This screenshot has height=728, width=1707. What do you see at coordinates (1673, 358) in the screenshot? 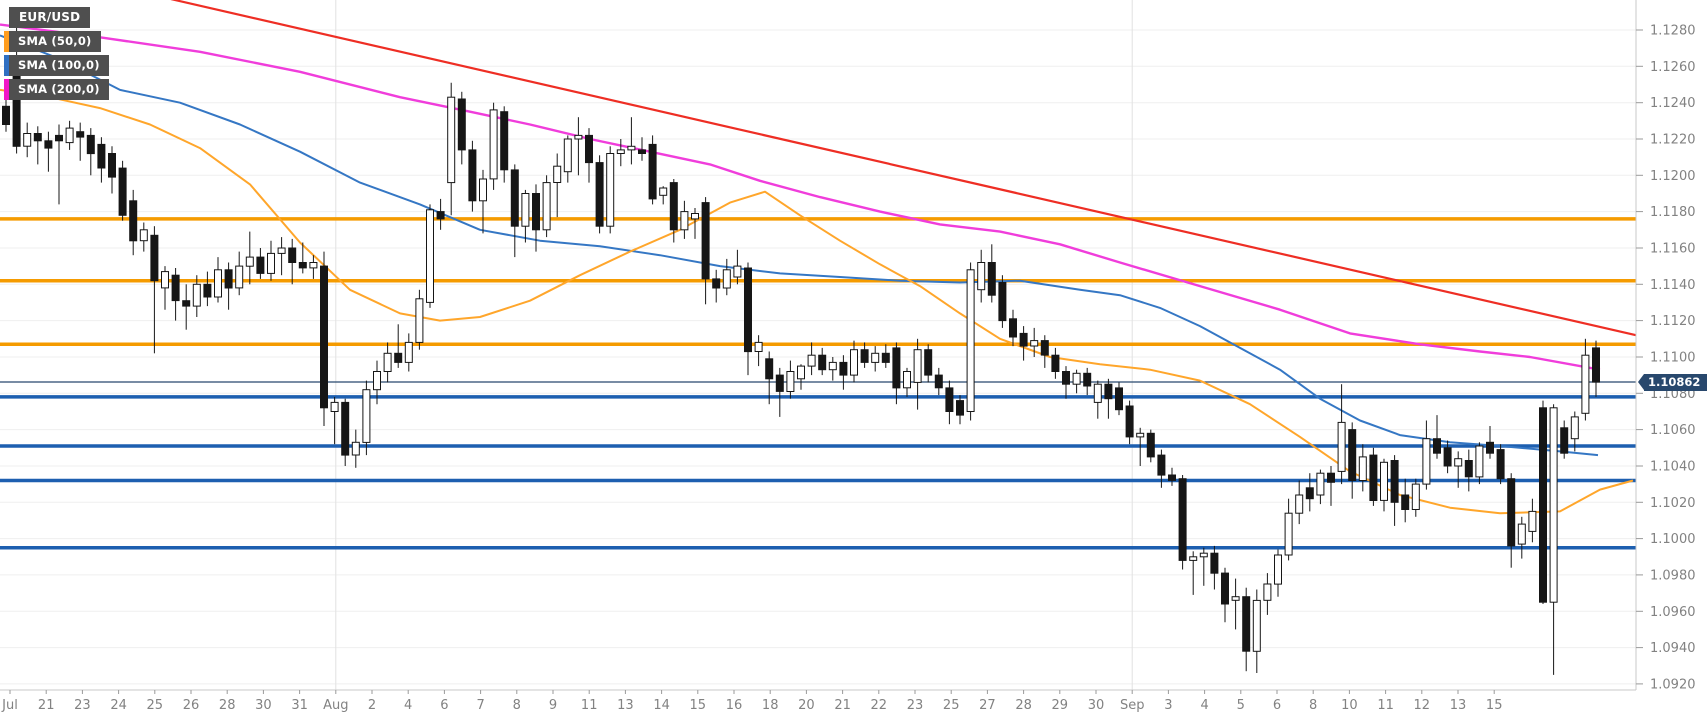
I see `svg-text: 1.1100` at bounding box center [1673, 358].